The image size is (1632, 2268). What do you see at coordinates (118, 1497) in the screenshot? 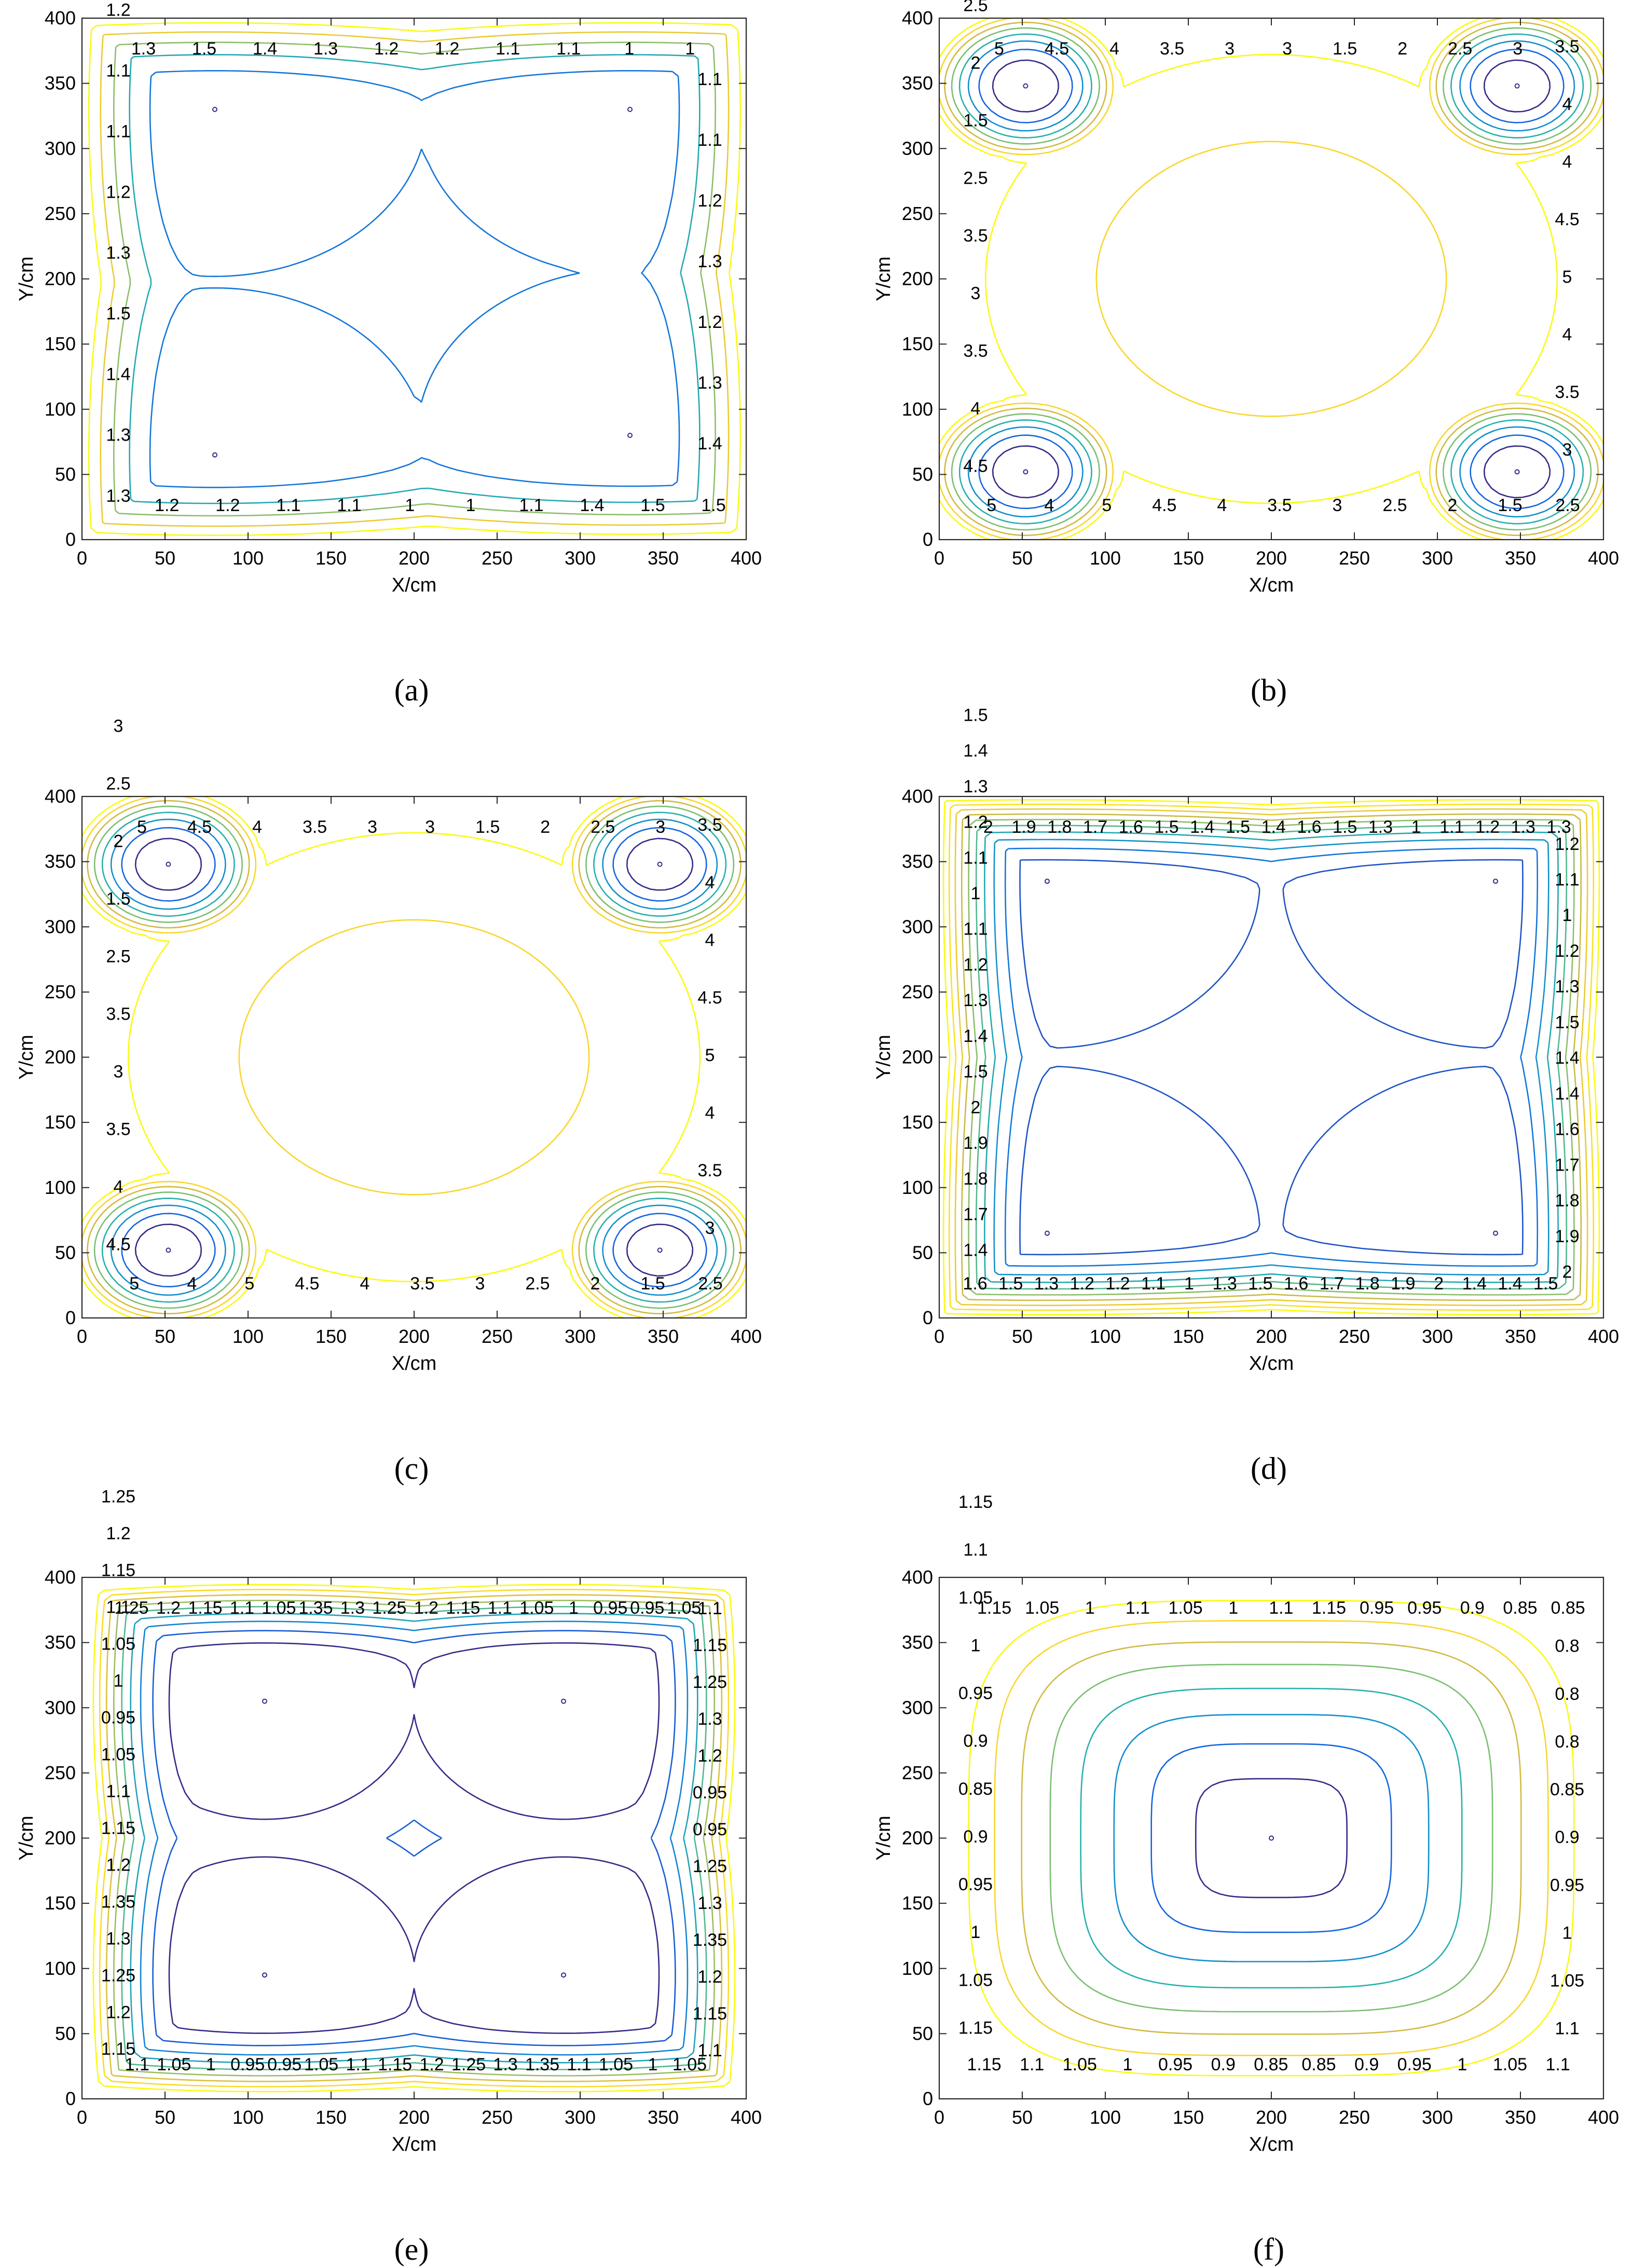
I see `contour-label: 1.25` at bounding box center [118, 1497].